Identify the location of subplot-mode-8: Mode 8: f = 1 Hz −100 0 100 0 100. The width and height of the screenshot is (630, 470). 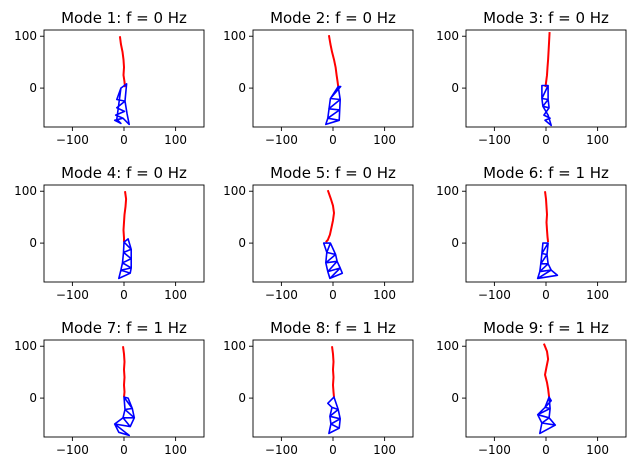
(318, 388).